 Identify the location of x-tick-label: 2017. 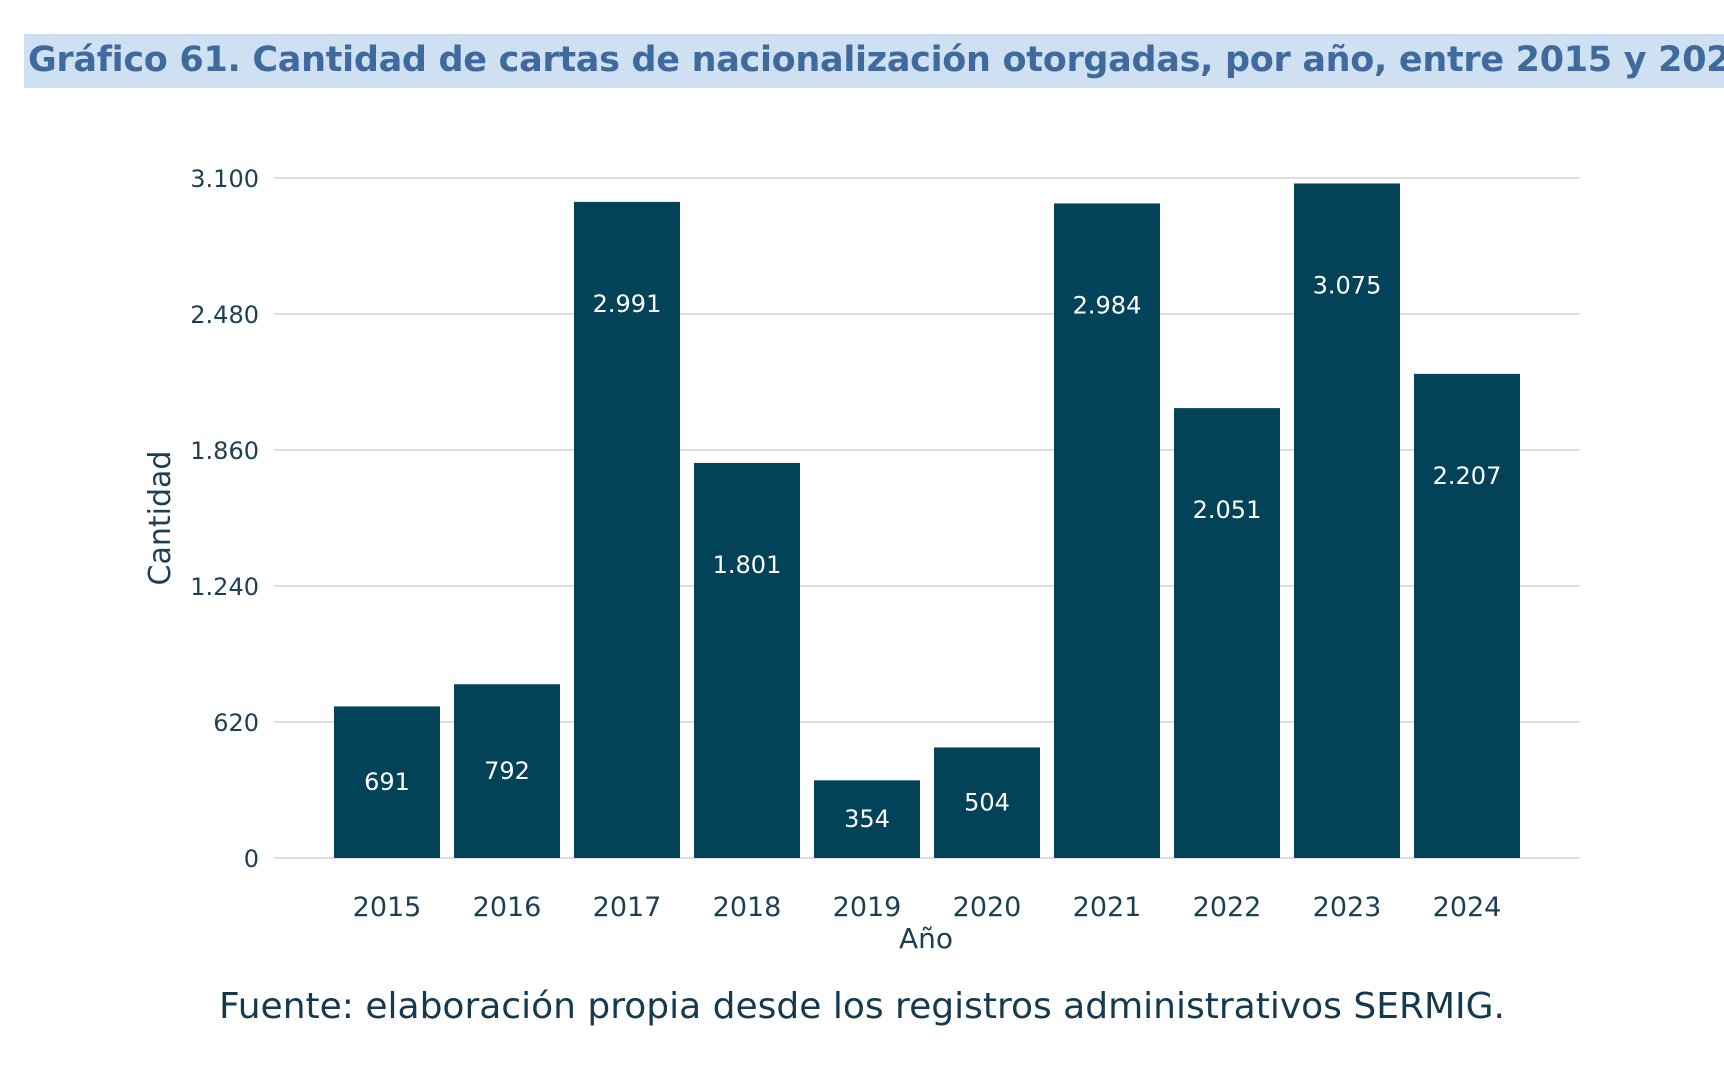
(627, 907).